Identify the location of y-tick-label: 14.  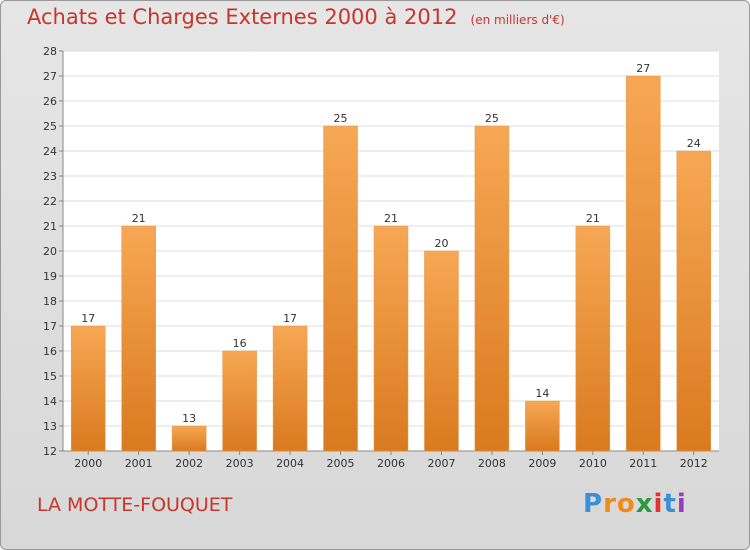
(50, 401).